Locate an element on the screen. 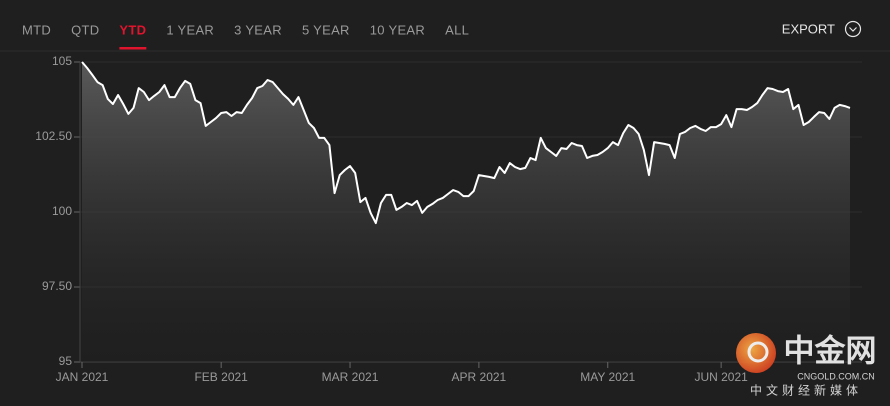 This screenshot has width=890, height=406. watermark: 中金网 CNGOLD.COM.CN 中文财经新媒体 is located at coordinates (806, 365).